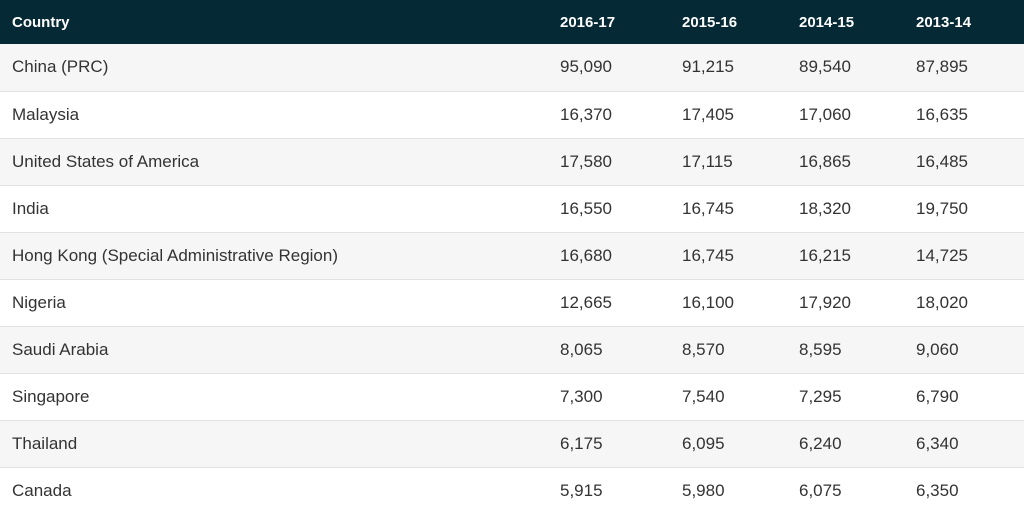 The height and width of the screenshot is (529, 1024). I want to click on value-cell: 14,725, so click(942, 255).